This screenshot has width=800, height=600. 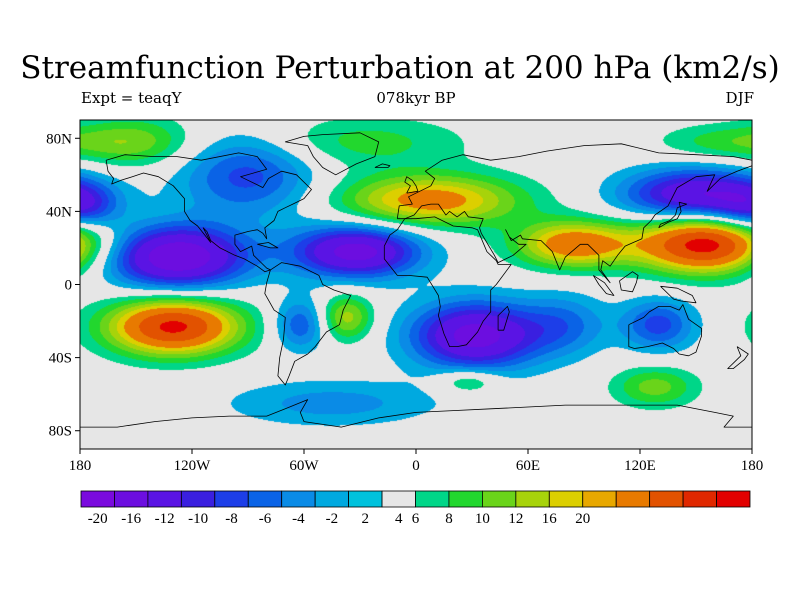 I want to click on x-tick-label: 60W, so click(x=304, y=466).